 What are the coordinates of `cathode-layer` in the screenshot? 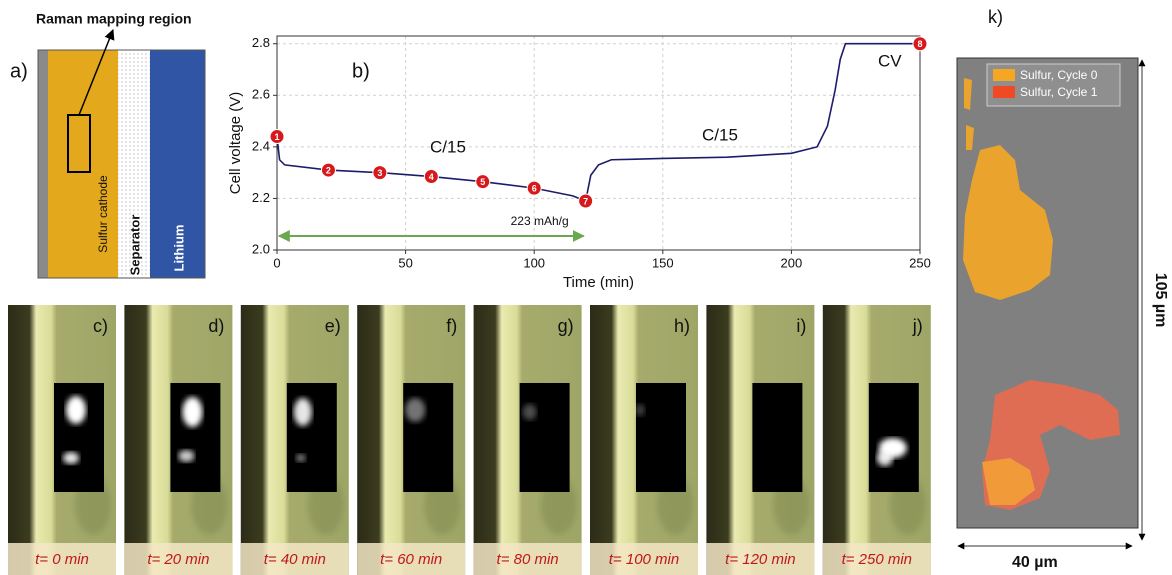 It's located at (83, 164).